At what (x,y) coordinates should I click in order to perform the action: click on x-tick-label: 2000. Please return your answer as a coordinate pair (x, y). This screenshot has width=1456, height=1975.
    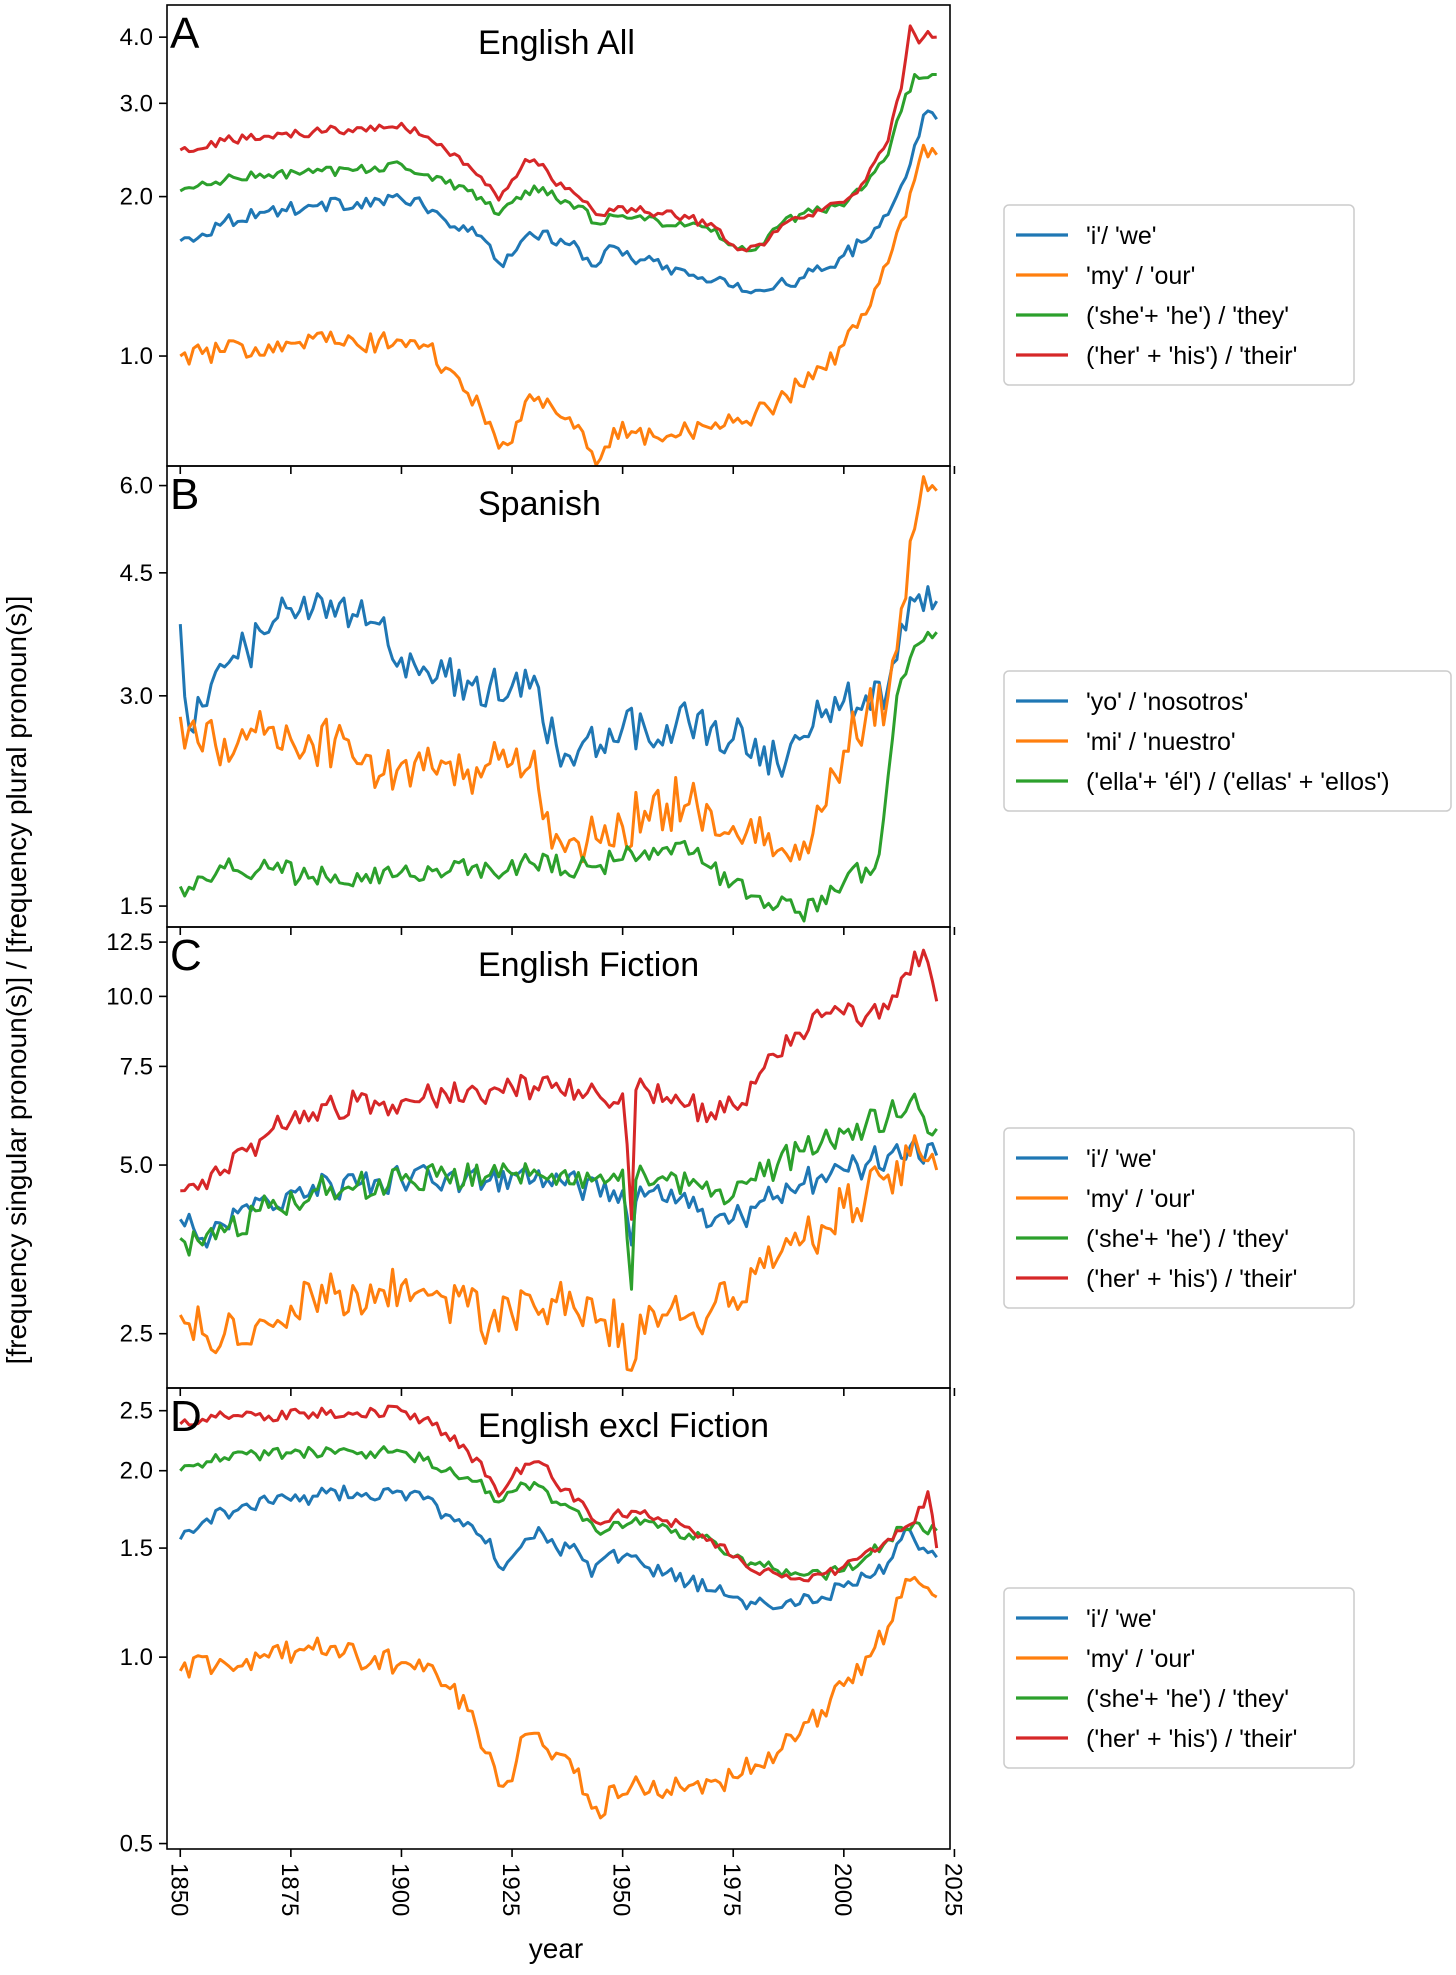
    Looking at the image, I should click on (842, 1889).